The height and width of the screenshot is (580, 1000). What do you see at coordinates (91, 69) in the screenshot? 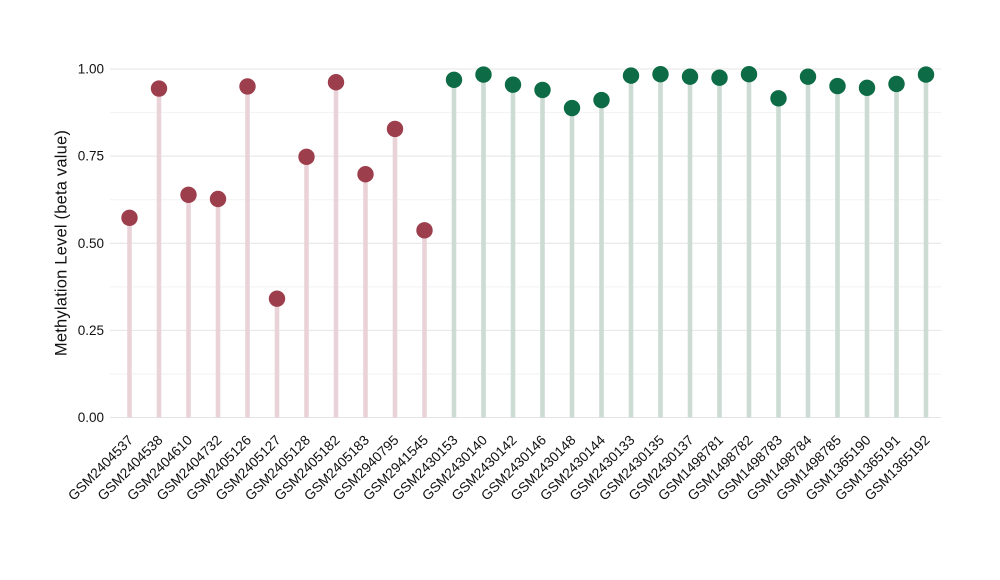
I see `y-tick-label-1.00: 1.00` at bounding box center [91, 69].